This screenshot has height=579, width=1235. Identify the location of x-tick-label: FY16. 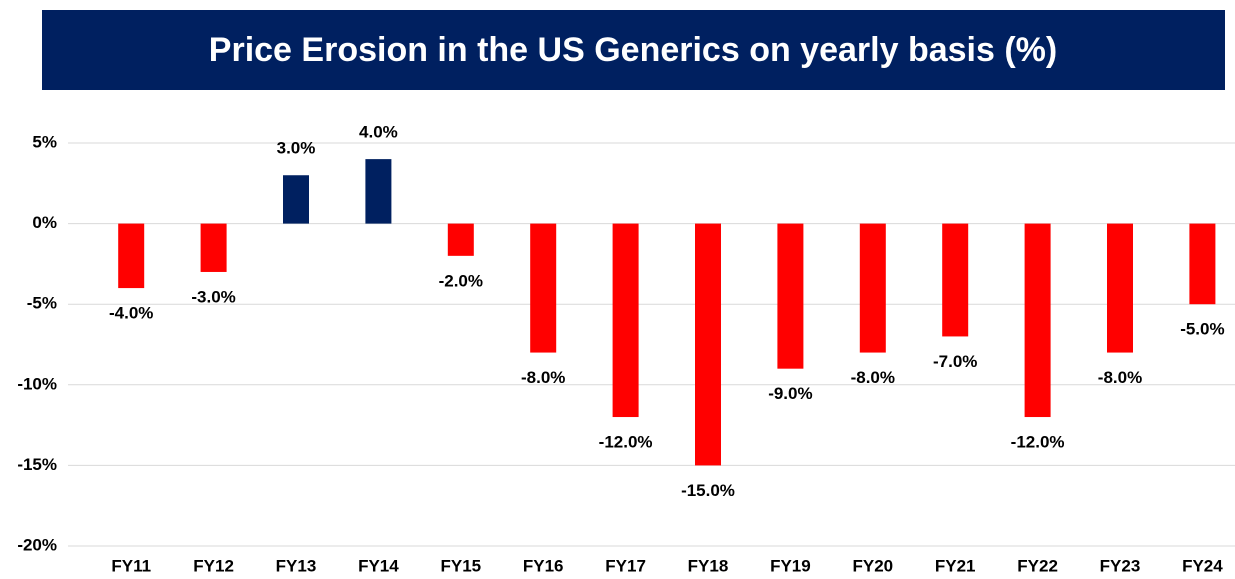
(543, 565).